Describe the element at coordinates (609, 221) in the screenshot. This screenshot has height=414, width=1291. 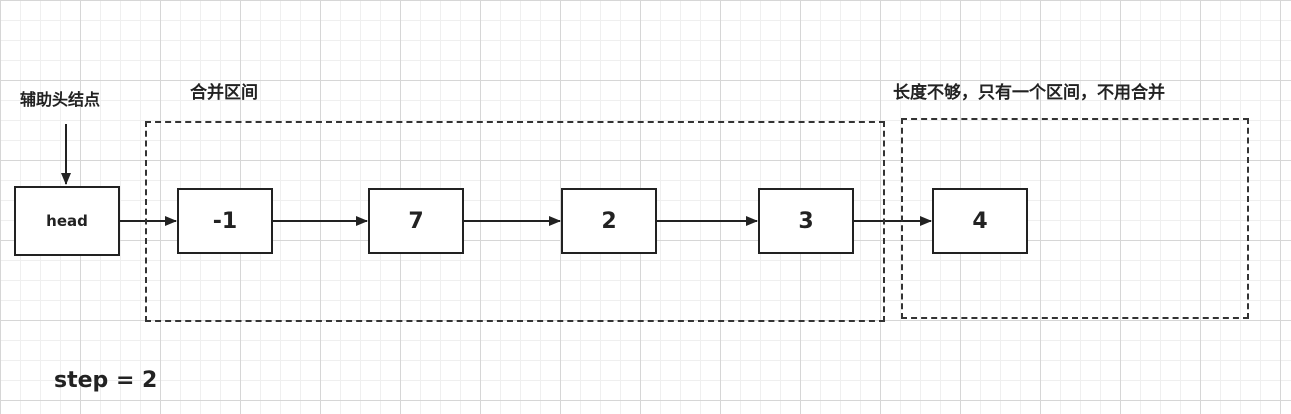
I see `list-node-3: 2` at that location.